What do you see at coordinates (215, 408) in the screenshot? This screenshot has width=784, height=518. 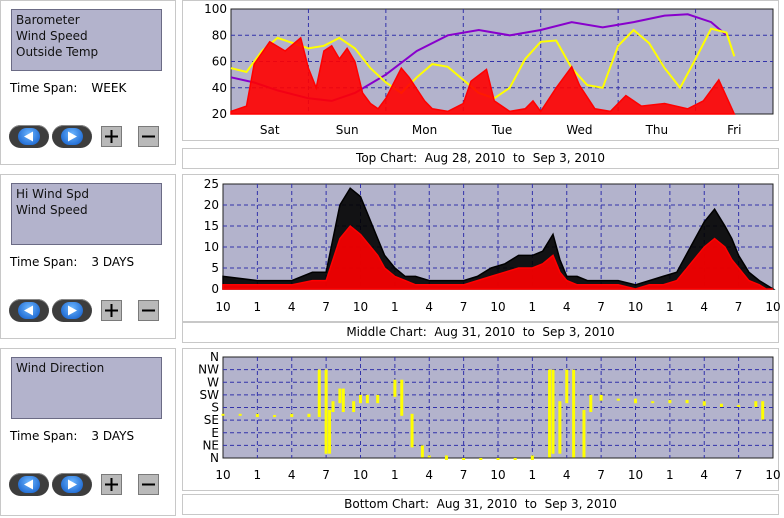 I see `y-tick-label: S` at bounding box center [215, 408].